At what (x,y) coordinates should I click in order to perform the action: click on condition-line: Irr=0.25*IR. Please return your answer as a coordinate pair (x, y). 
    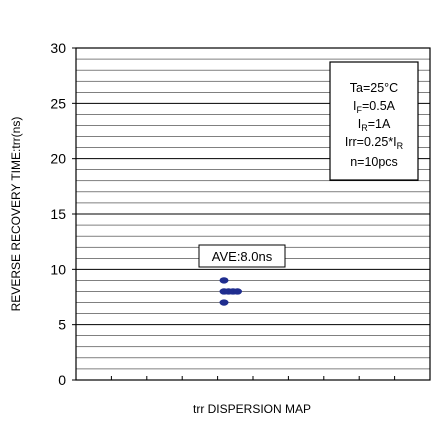
    Looking at the image, I should click on (374, 143).